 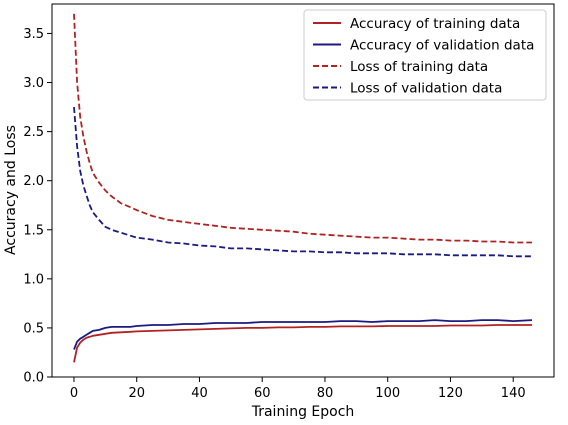 What do you see at coordinates (33, 181) in the screenshot?
I see `y-tick-label: 2.0` at bounding box center [33, 181].